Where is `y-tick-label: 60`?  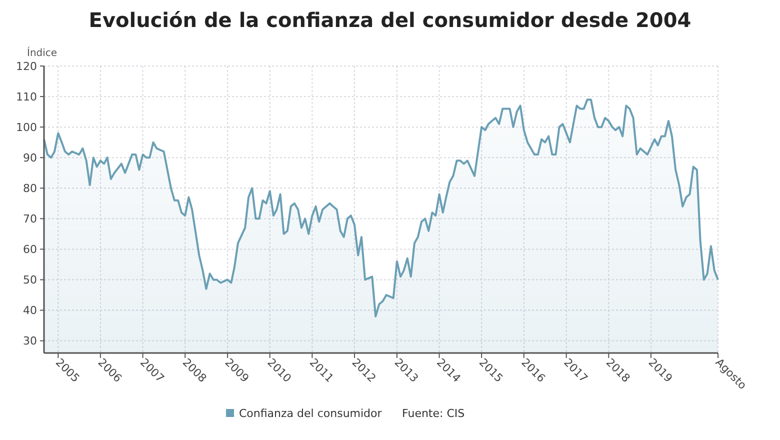 y-tick-label: 60 is located at coordinates (30, 249).